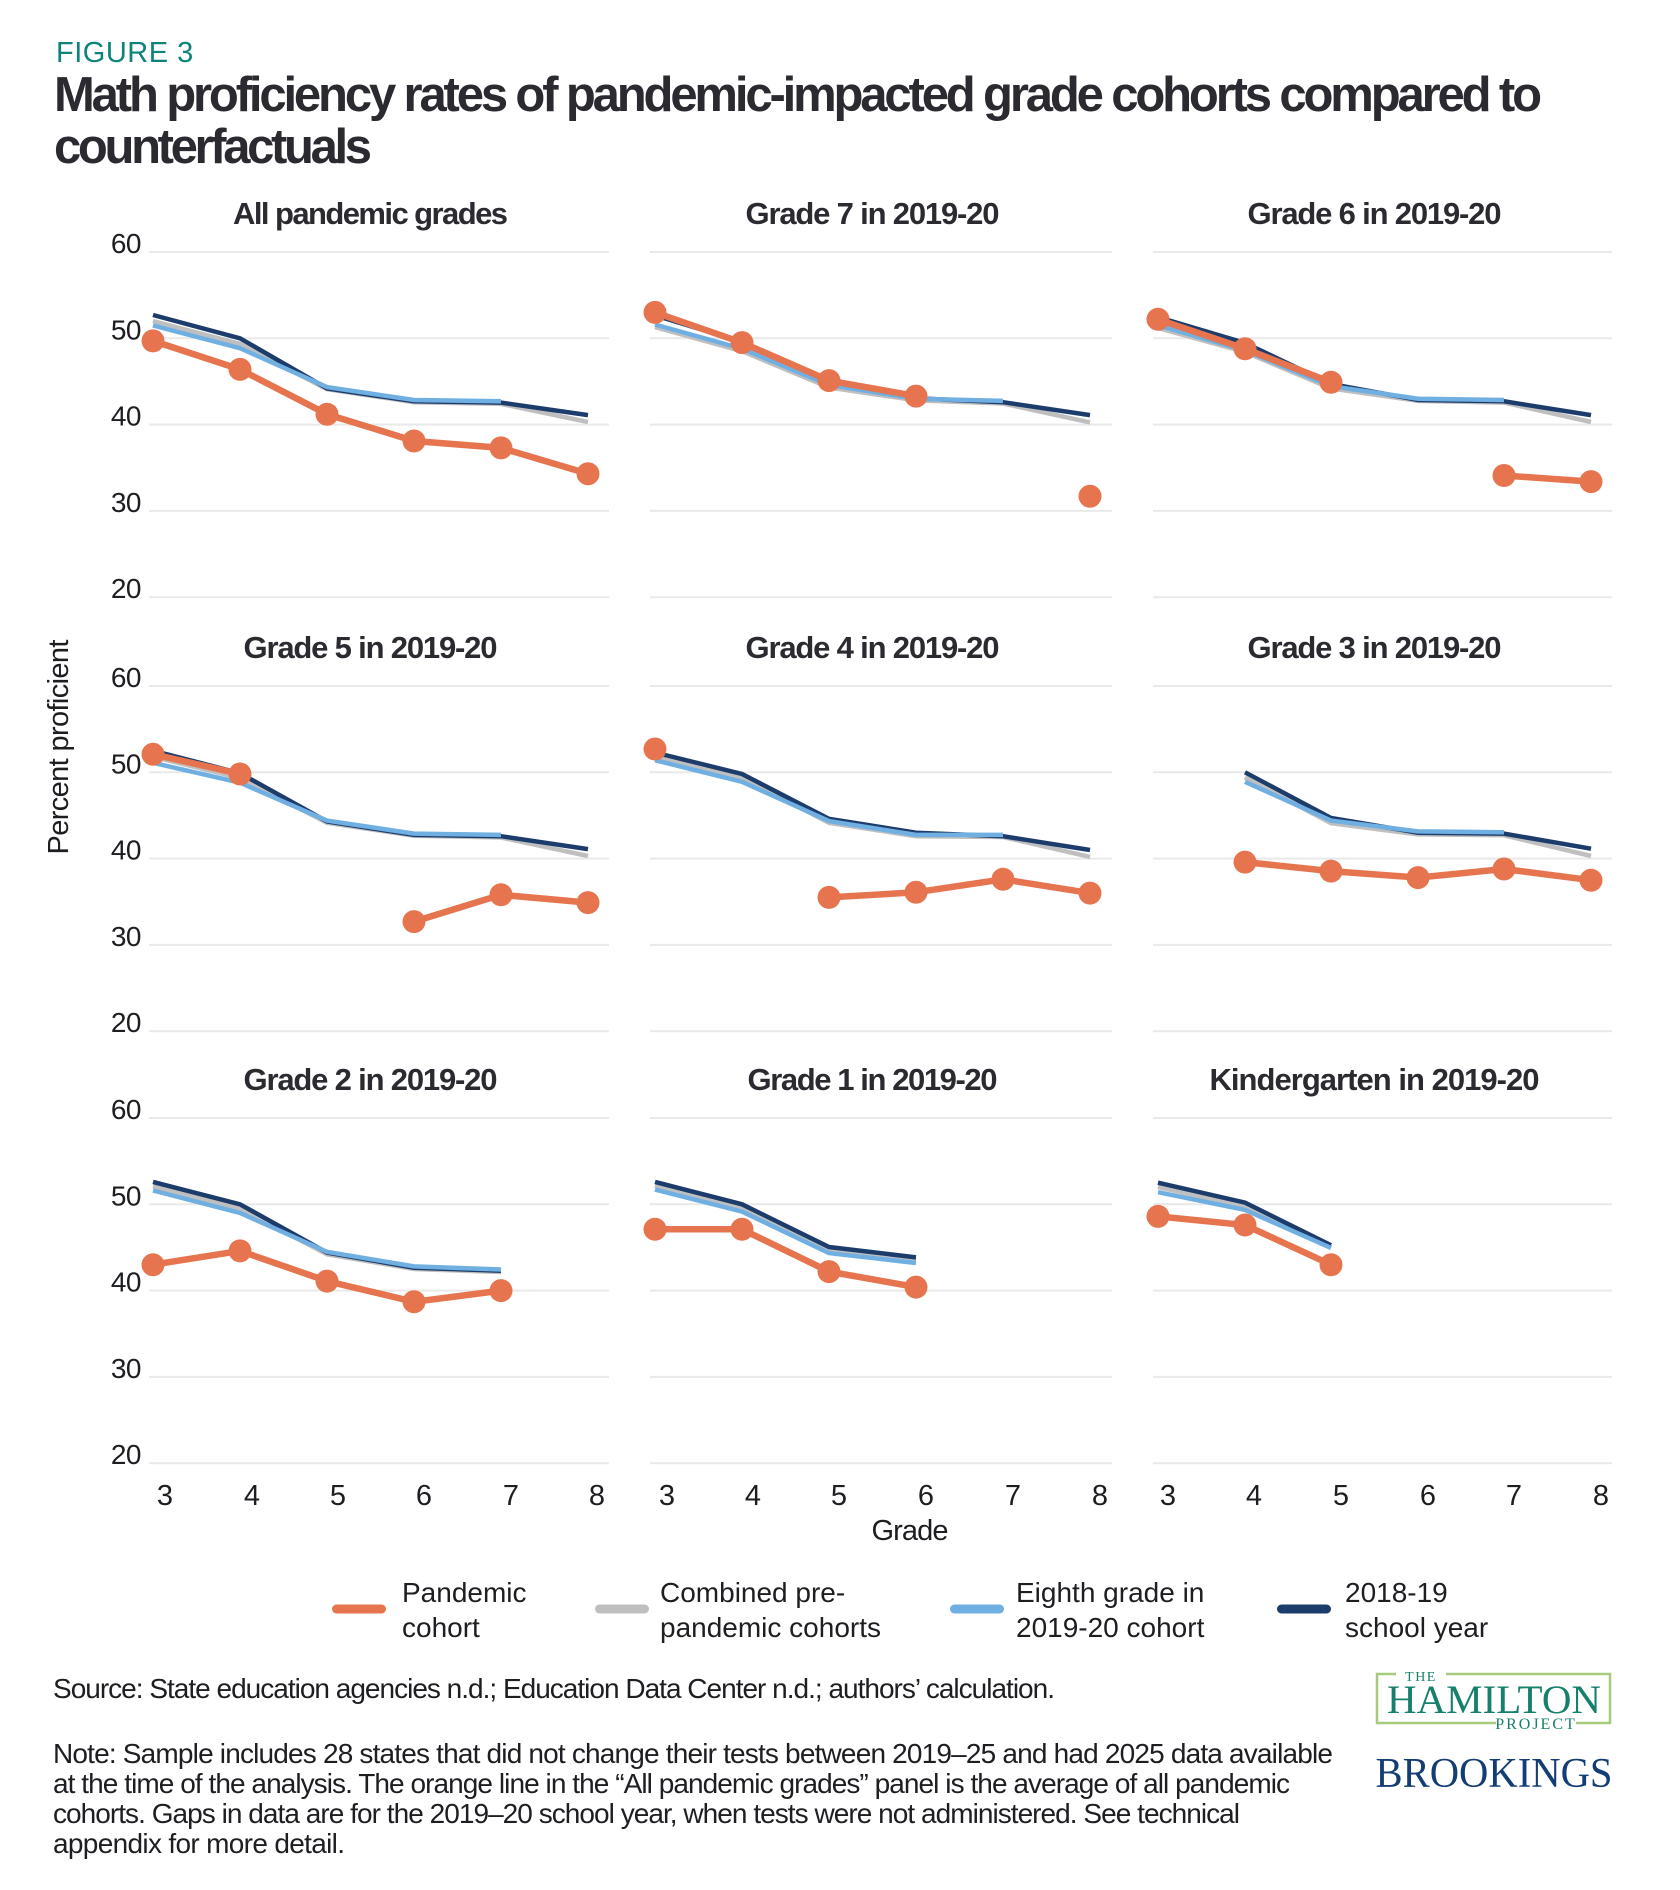 The image size is (1680, 1890). Describe the element at coordinates (770, 1627) in the screenshot. I see `svg-text: pandemic cohorts` at that location.